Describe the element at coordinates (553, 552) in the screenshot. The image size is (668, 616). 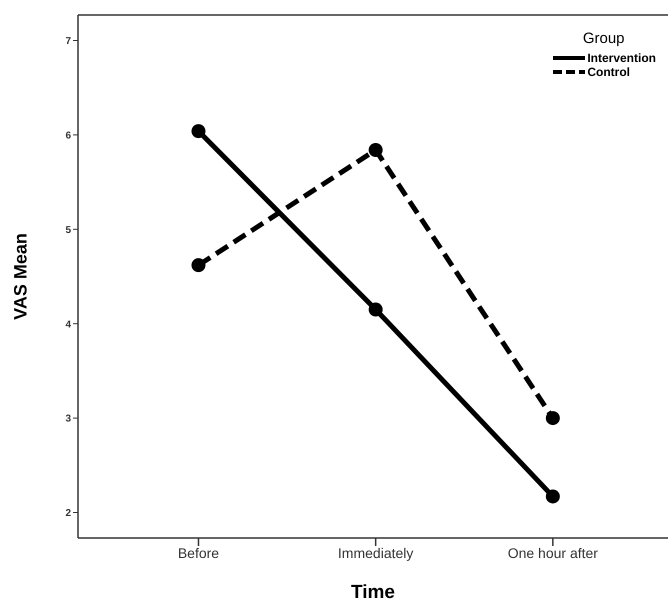
I see `x-tick-label: One hour after` at that location.